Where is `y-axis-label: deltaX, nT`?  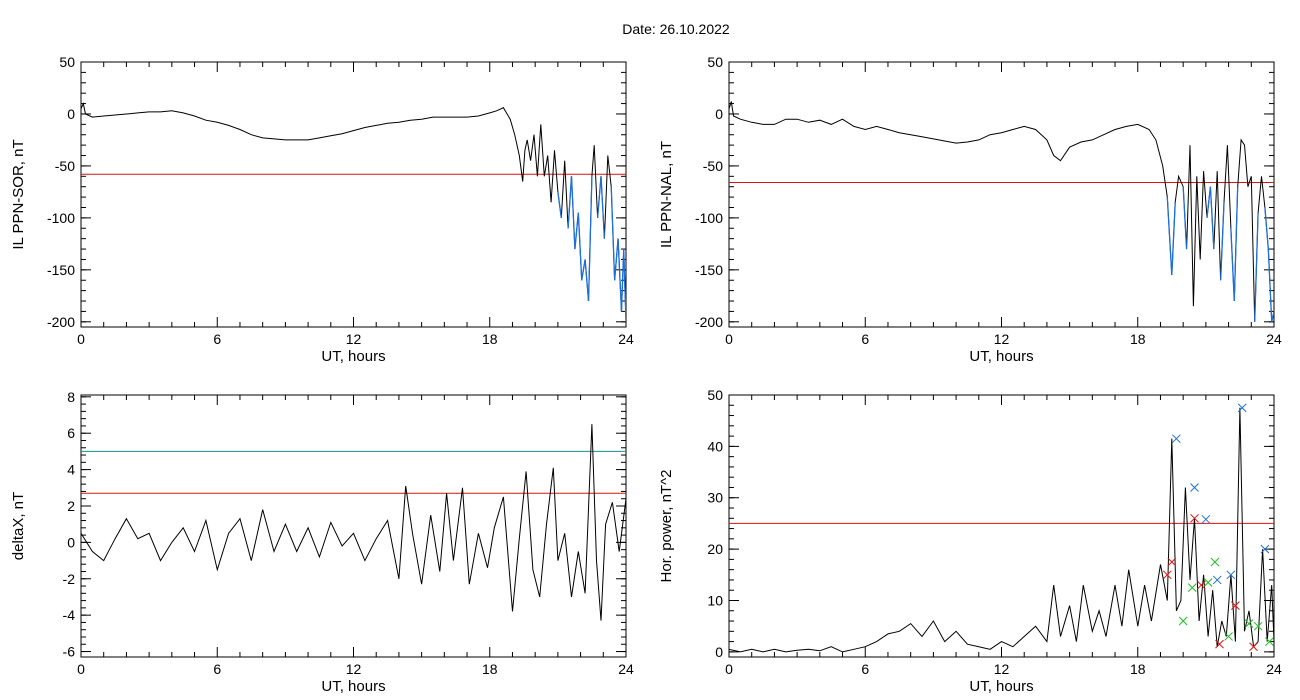 y-axis-label: deltaX, nT is located at coordinates (18, 526).